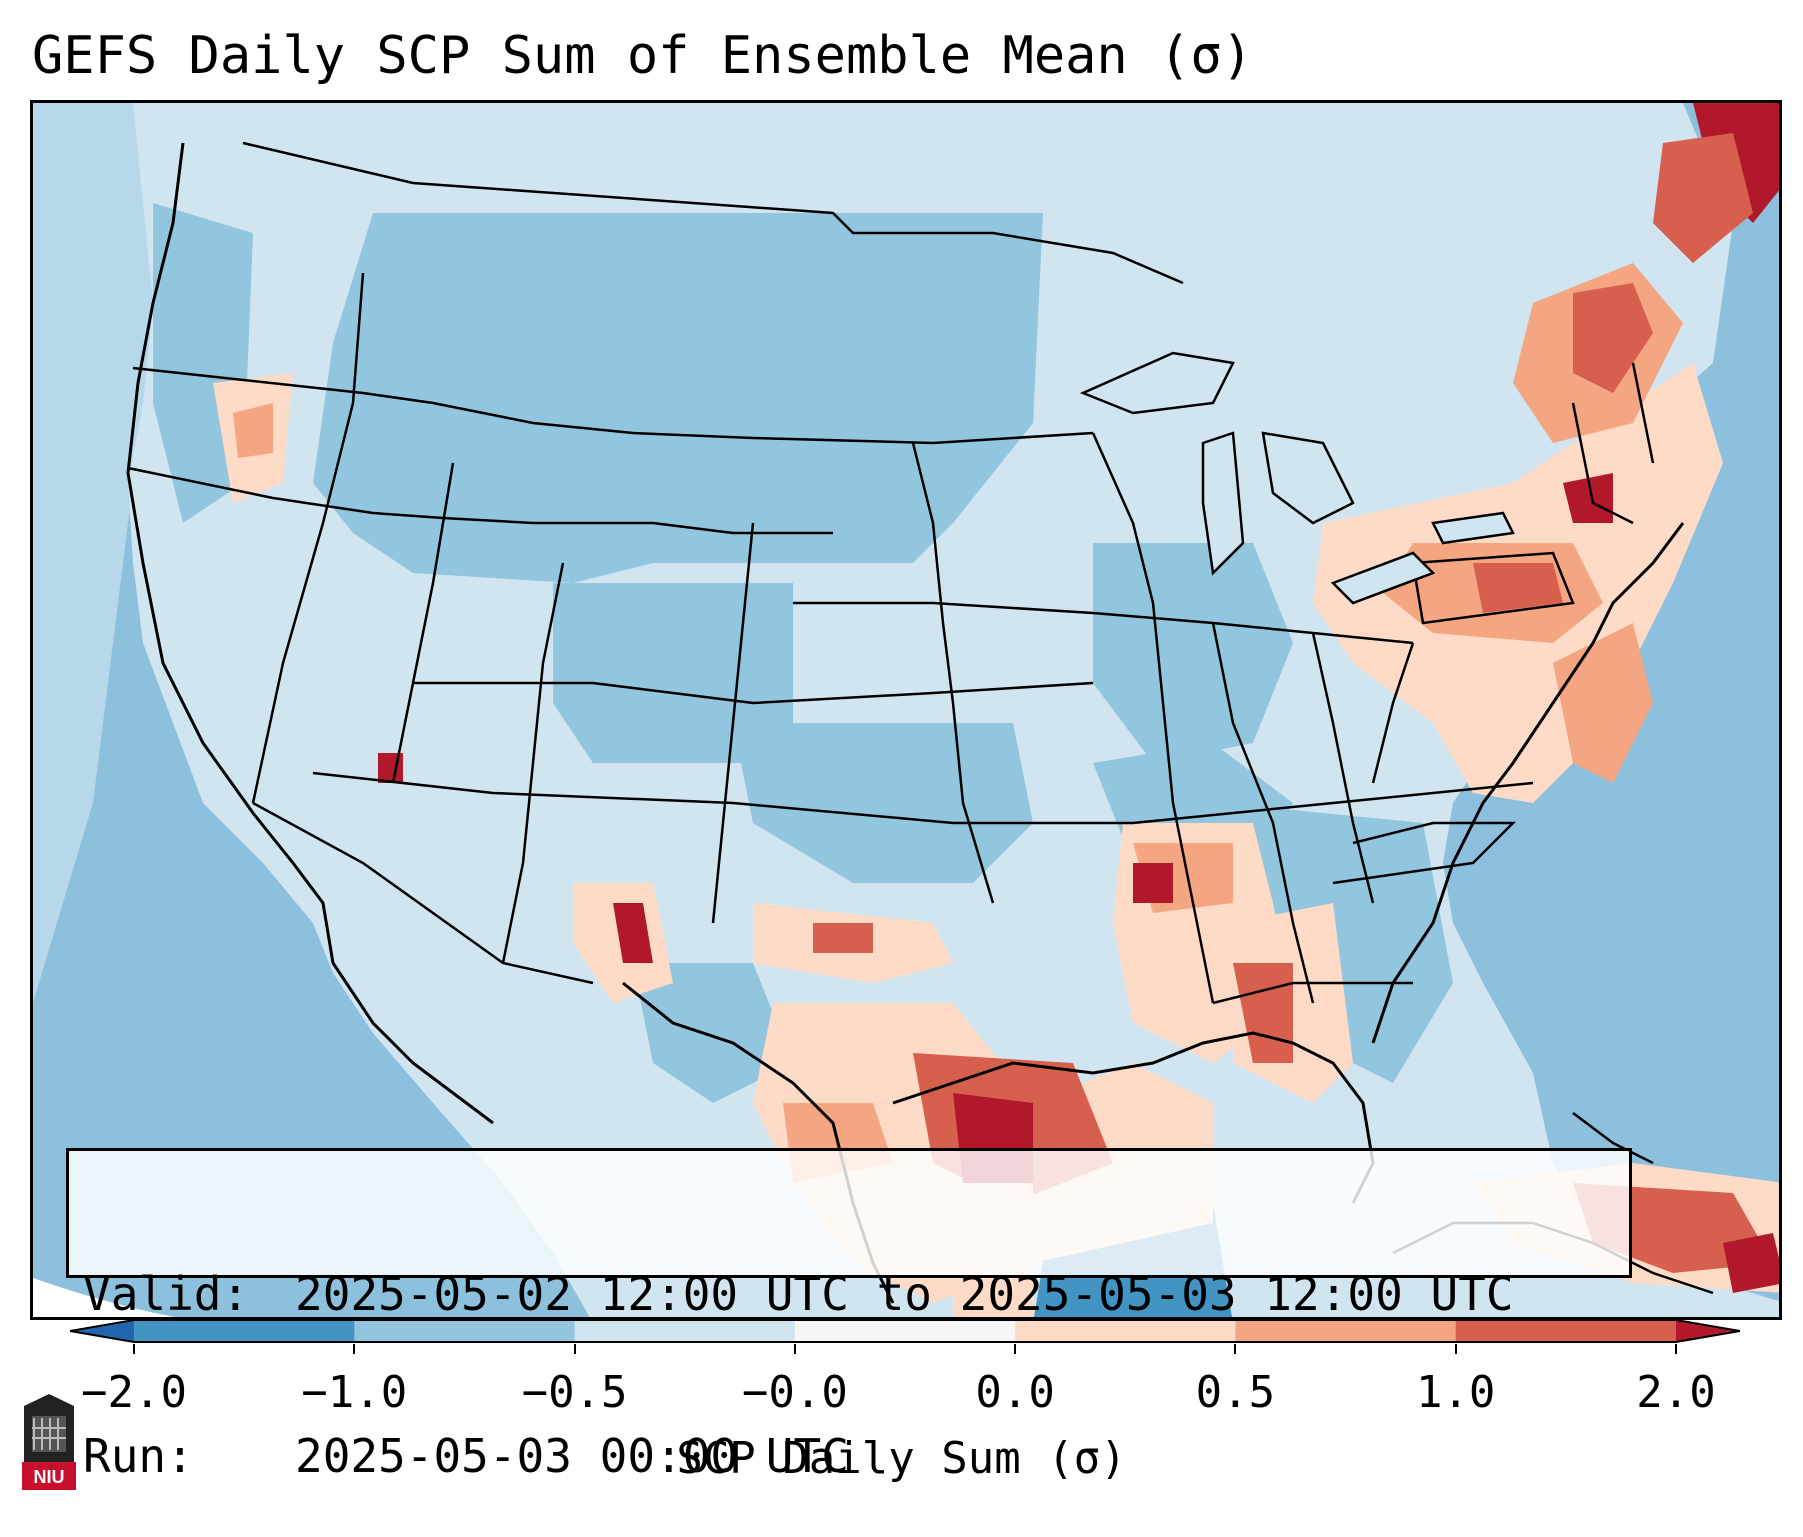  What do you see at coordinates (104, 1297) in the screenshot?
I see `projection-edge` at bounding box center [104, 1297].